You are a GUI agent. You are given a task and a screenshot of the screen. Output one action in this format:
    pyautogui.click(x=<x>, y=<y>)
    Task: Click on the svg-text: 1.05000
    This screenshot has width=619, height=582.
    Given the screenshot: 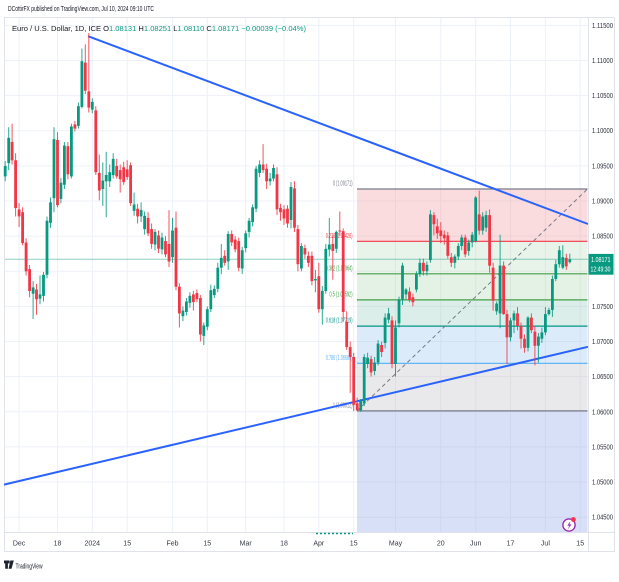 What is the action you would take?
    pyautogui.click(x=602, y=483)
    